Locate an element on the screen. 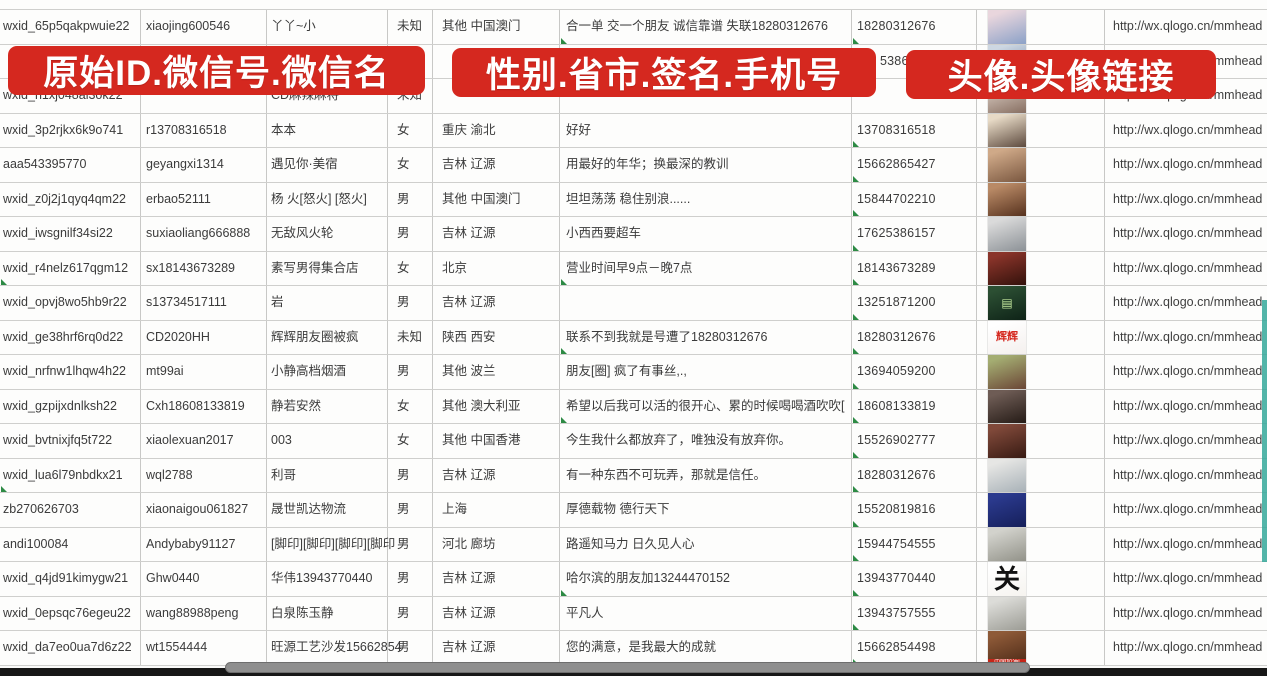 This screenshot has height=676, width=1267. cell-phone: 15844702210 is located at coordinates (914, 199).